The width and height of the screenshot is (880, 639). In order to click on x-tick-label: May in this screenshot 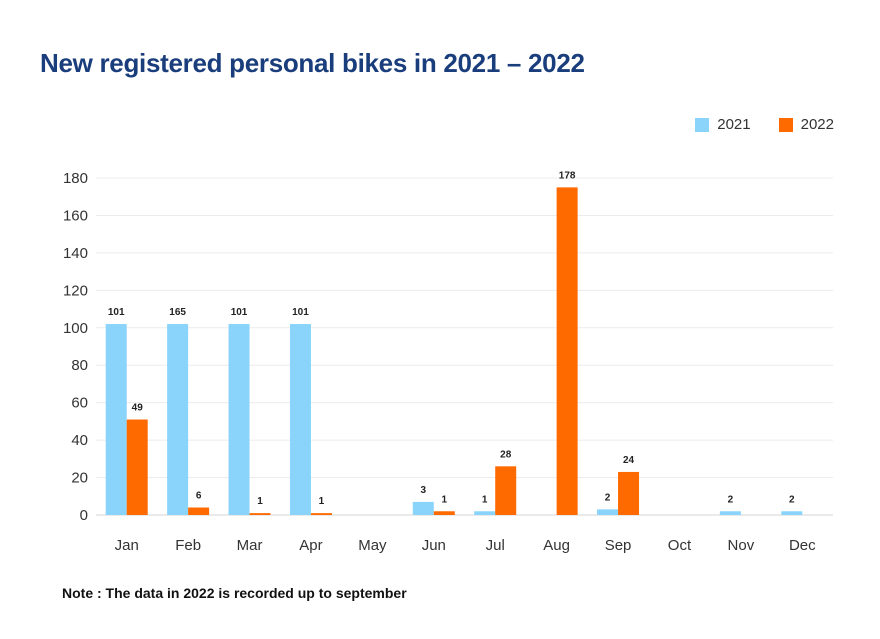, I will do `click(372, 545)`.